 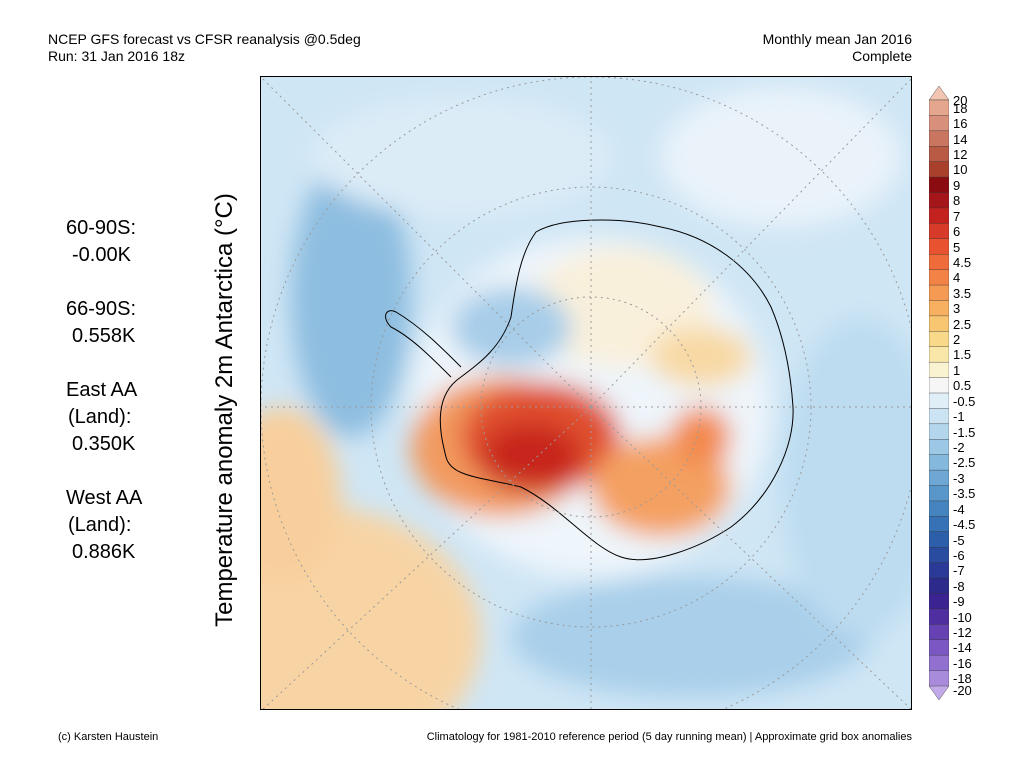 What do you see at coordinates (882, 56) in the screenshot?
I see `completion-status: Complete` at bounding box center [882, 56].